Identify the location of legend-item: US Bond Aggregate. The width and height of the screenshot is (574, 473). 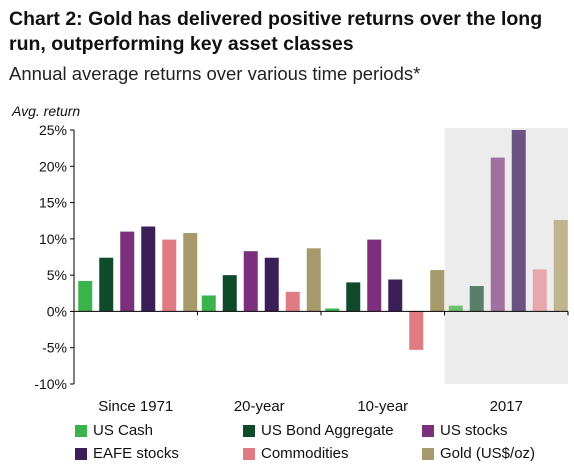
(318, 430).